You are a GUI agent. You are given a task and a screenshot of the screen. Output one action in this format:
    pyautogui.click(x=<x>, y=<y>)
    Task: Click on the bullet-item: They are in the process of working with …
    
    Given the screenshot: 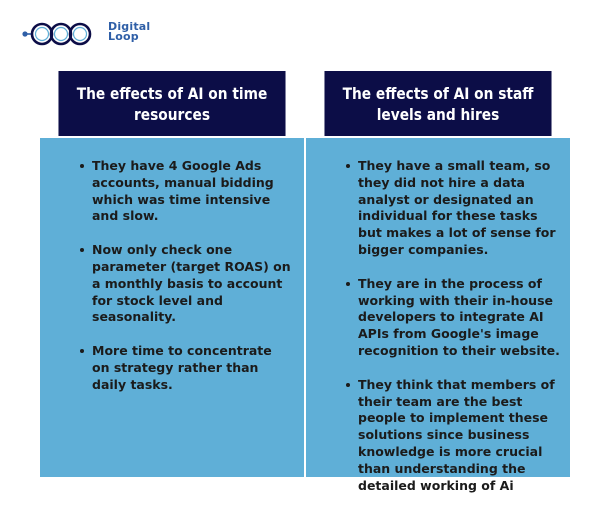 What is the action you would take?
    pyautogui.click(x=453, y=318)
    